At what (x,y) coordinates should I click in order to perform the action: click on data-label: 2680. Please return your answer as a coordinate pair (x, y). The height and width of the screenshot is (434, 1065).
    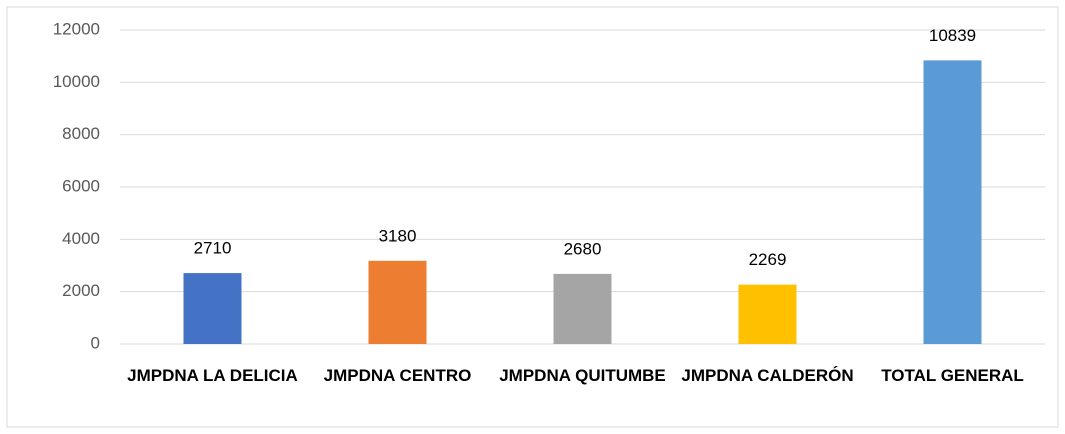
    Looking at the image, I should click on (583, 248).